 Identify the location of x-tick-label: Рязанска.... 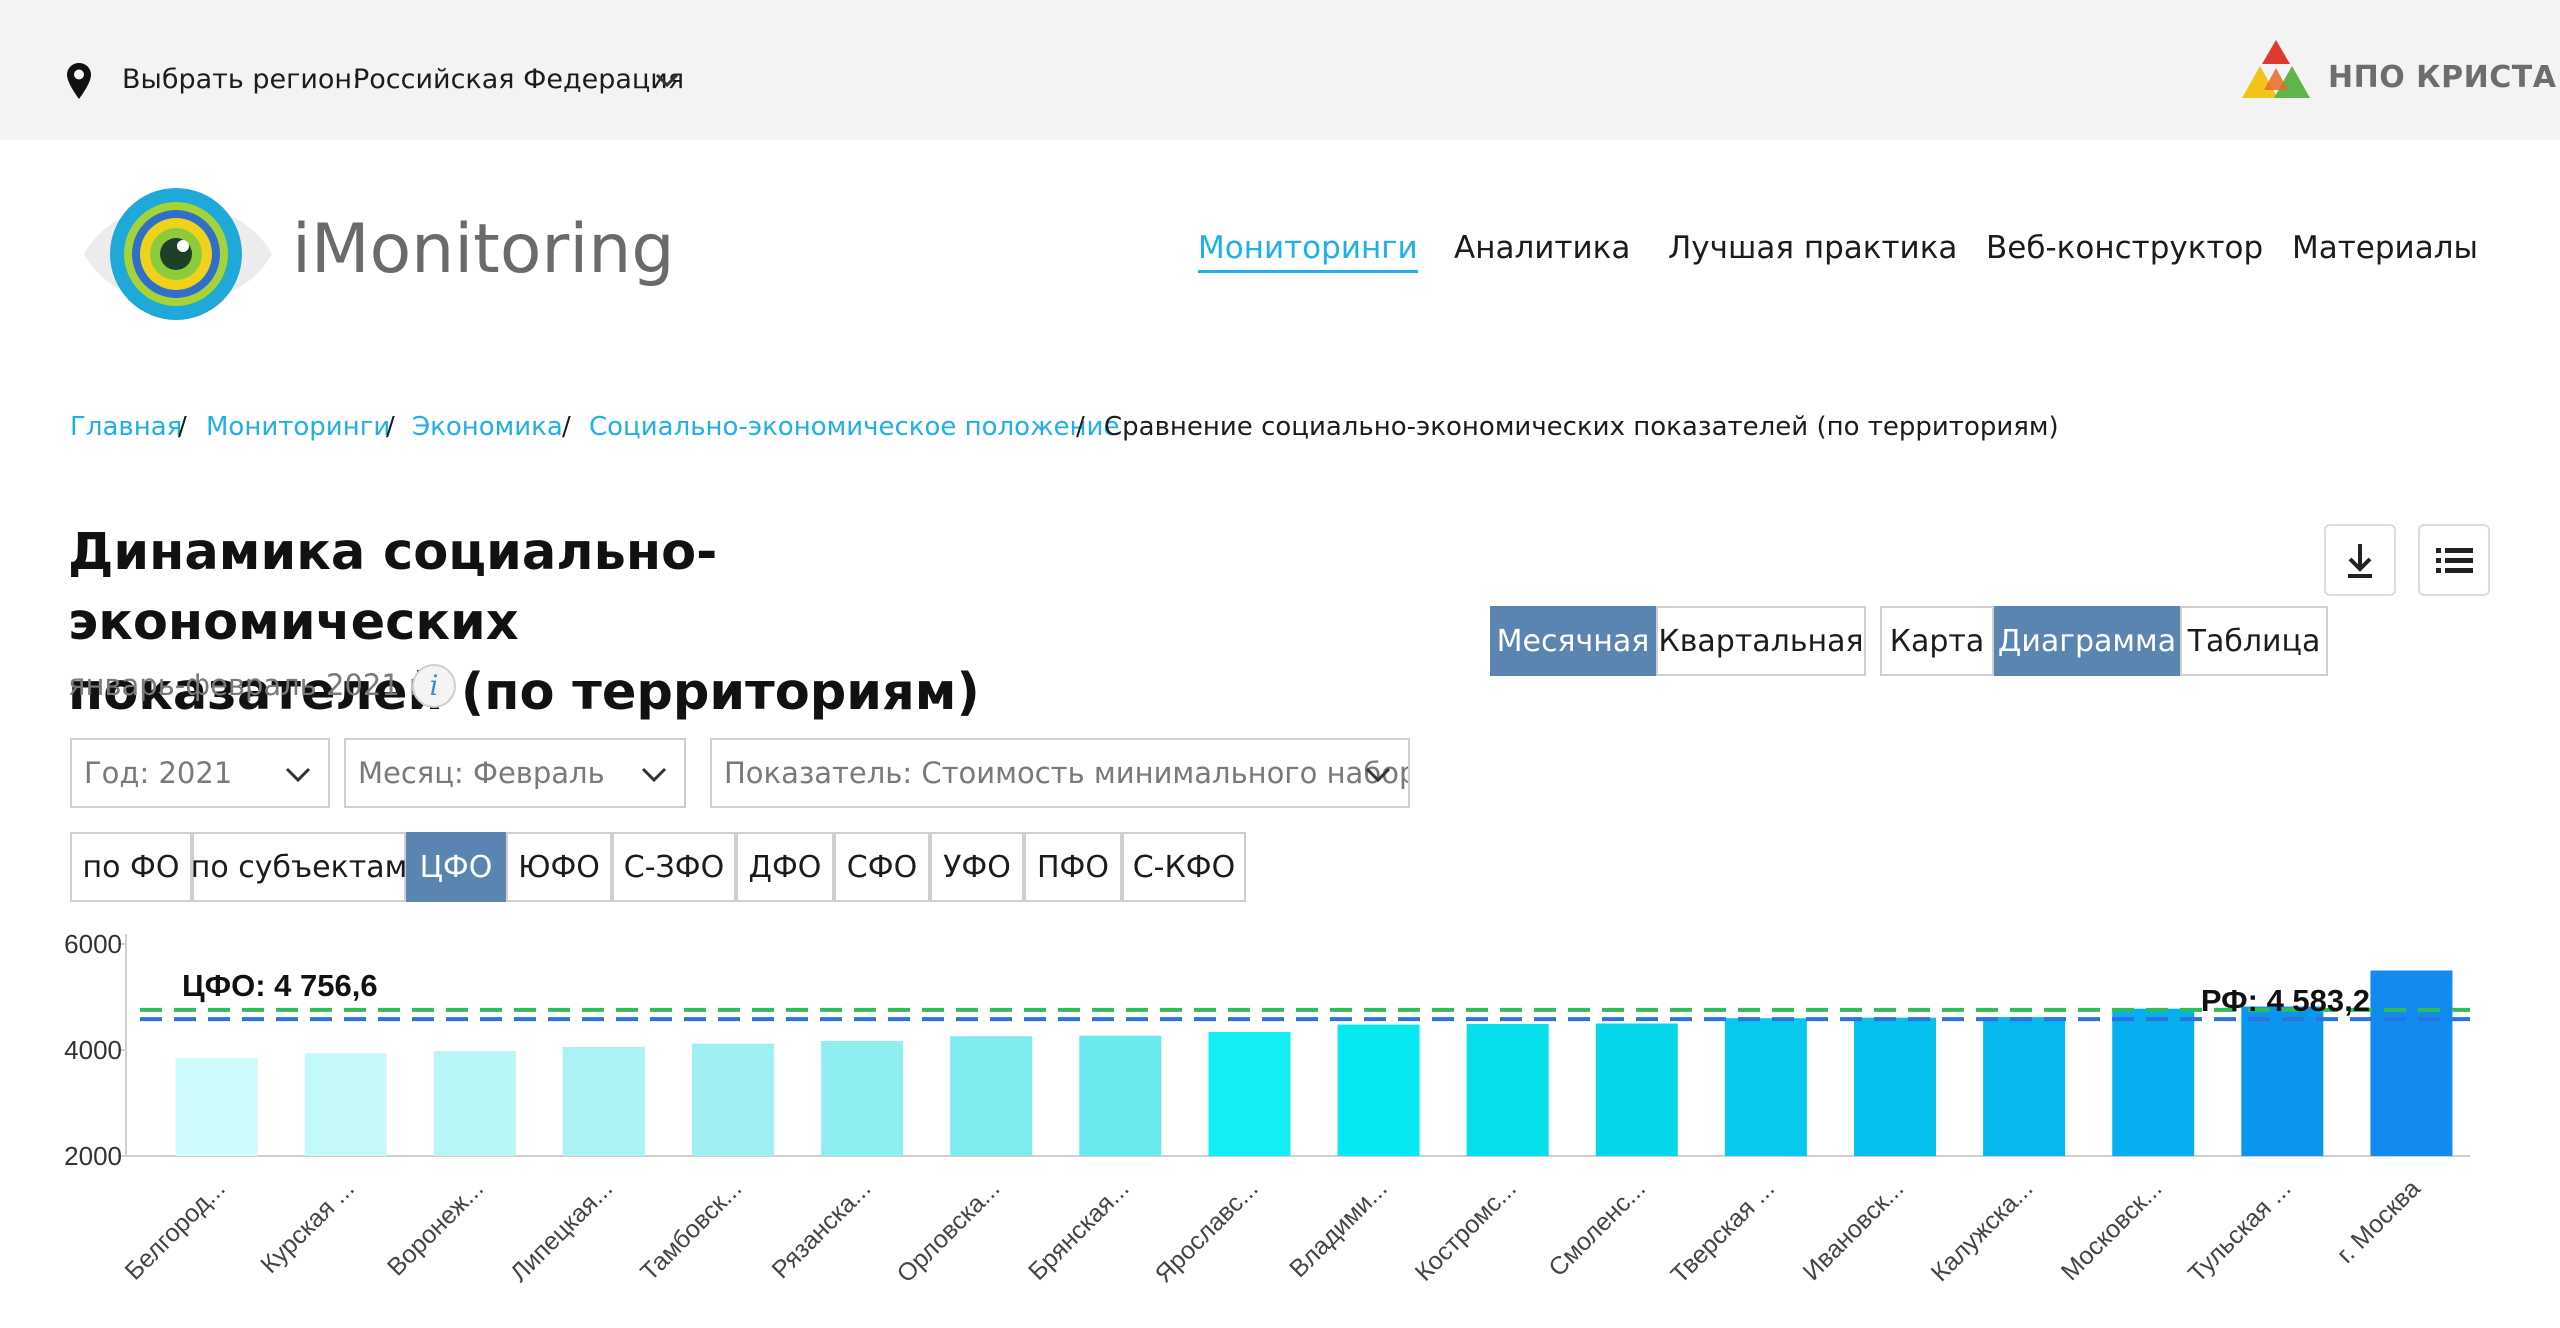
(822, 1229).